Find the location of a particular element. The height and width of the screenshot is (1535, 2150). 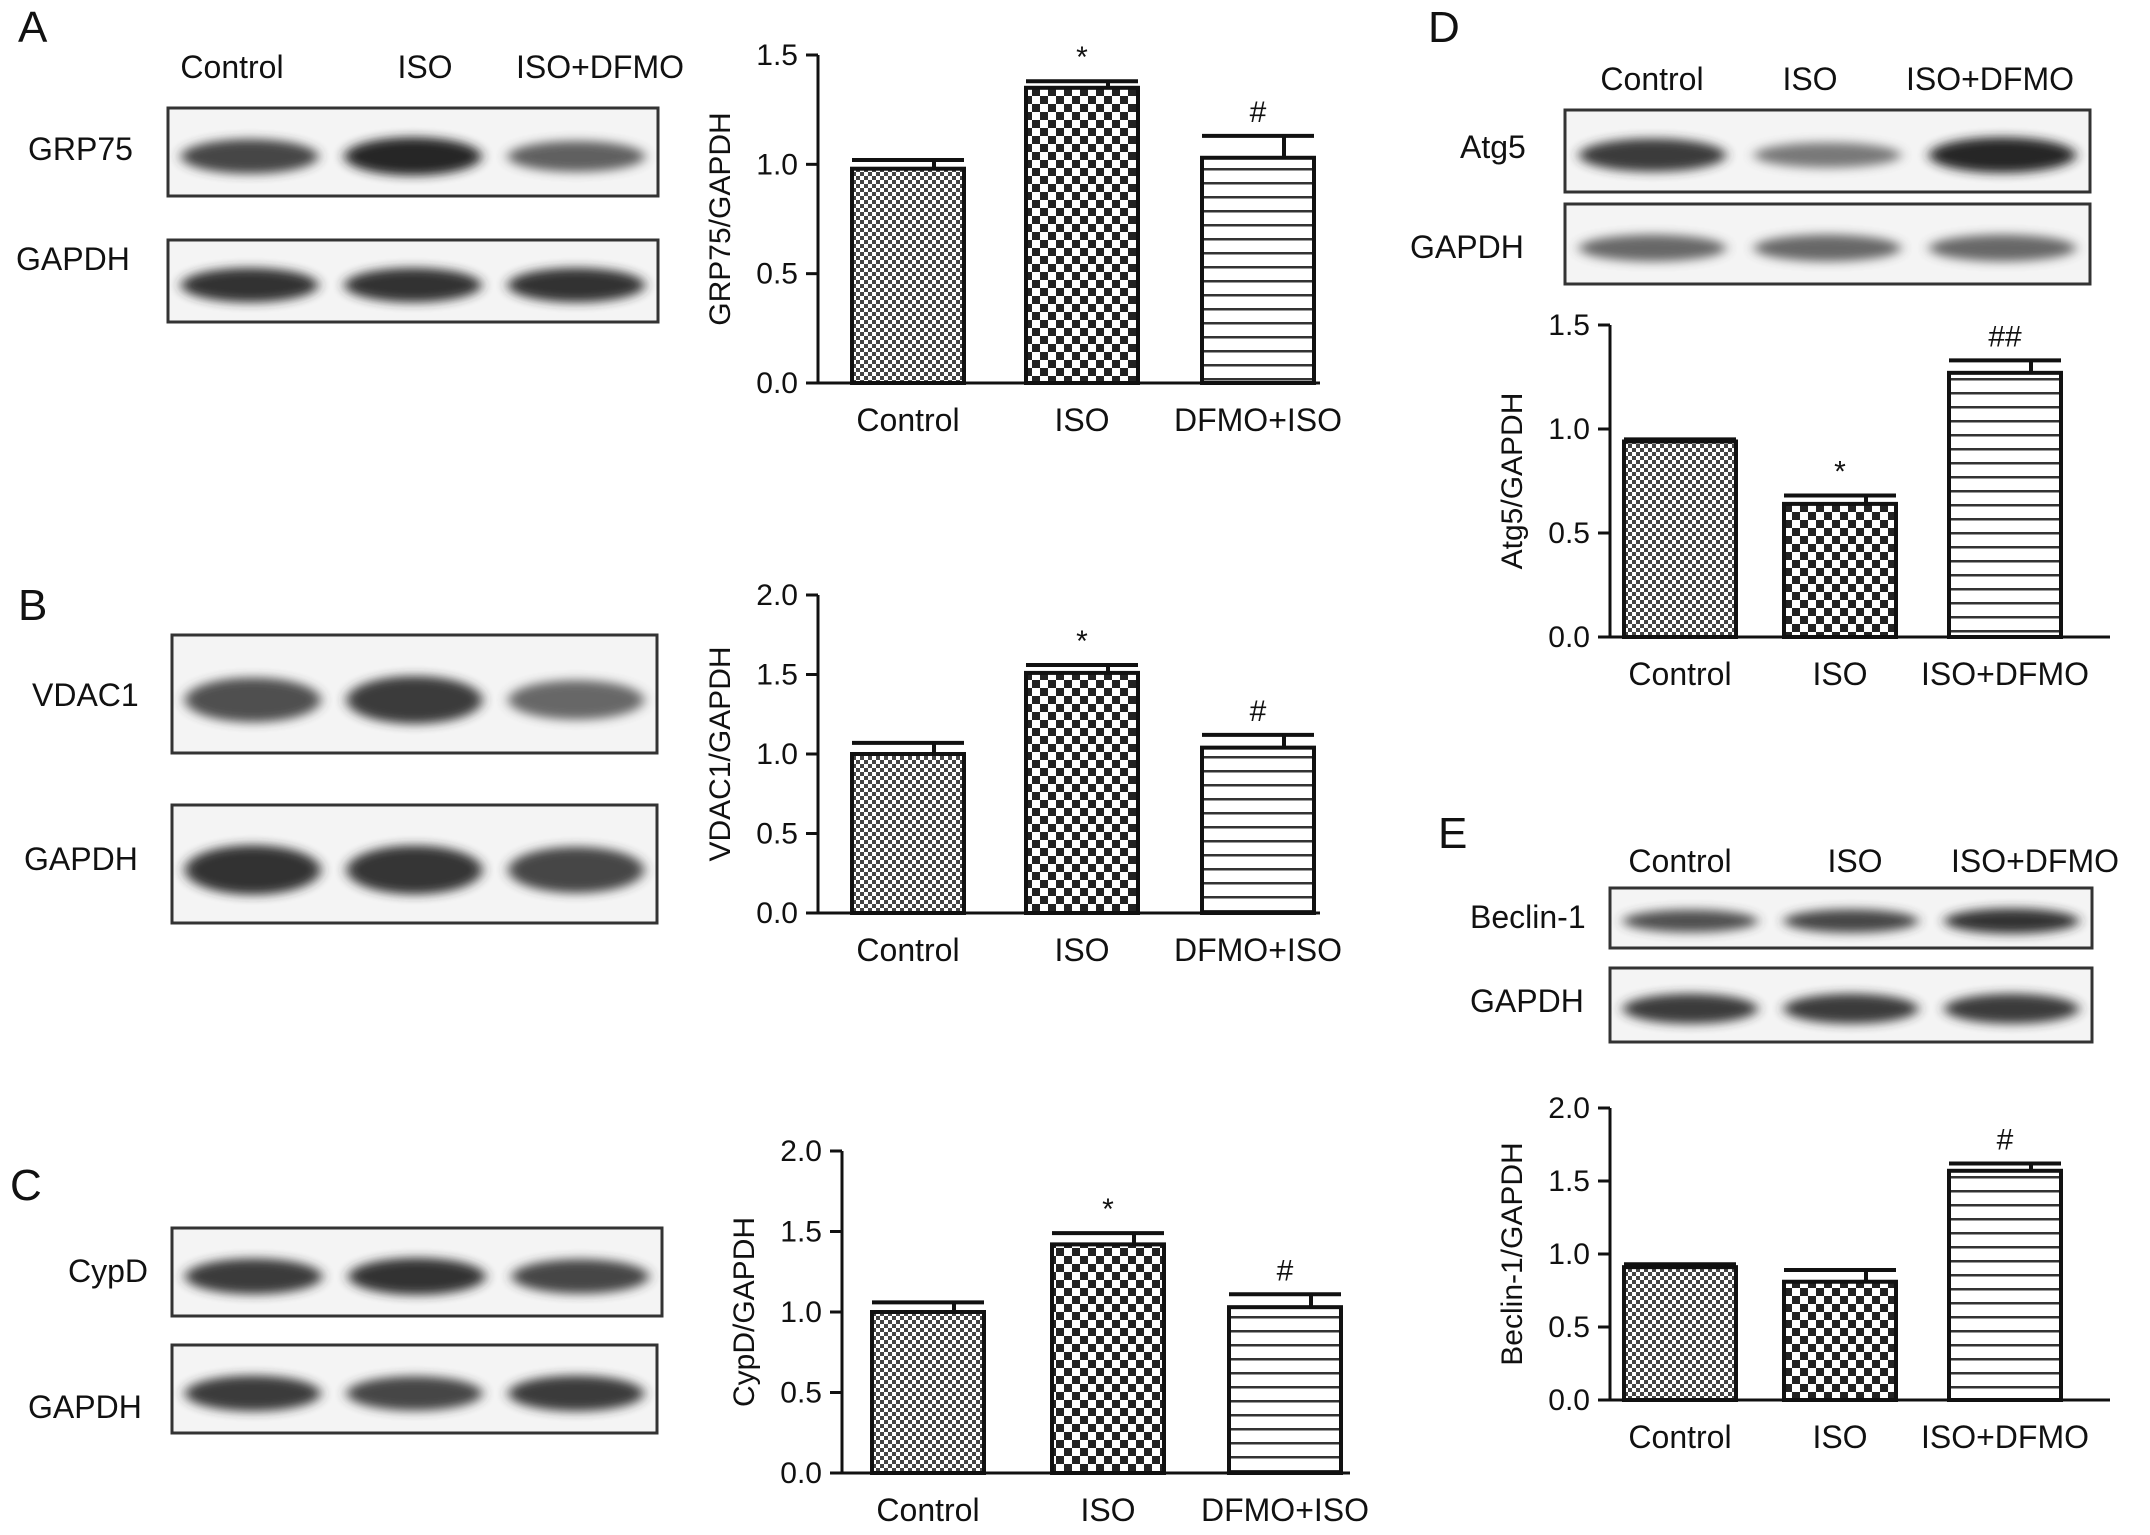

blot-label: GRP75 is located at coordinates (80, 149).